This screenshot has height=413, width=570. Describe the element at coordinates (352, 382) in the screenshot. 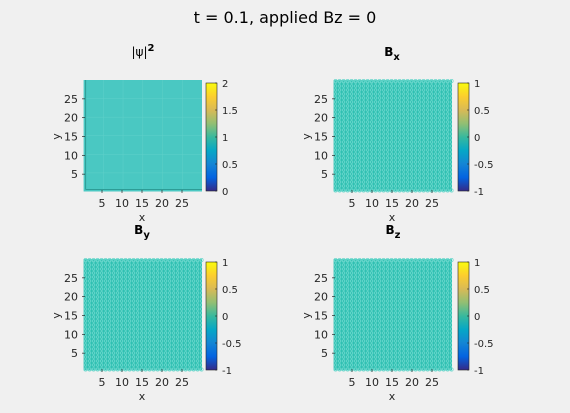

I see `x-tick-label: 5` at that location.